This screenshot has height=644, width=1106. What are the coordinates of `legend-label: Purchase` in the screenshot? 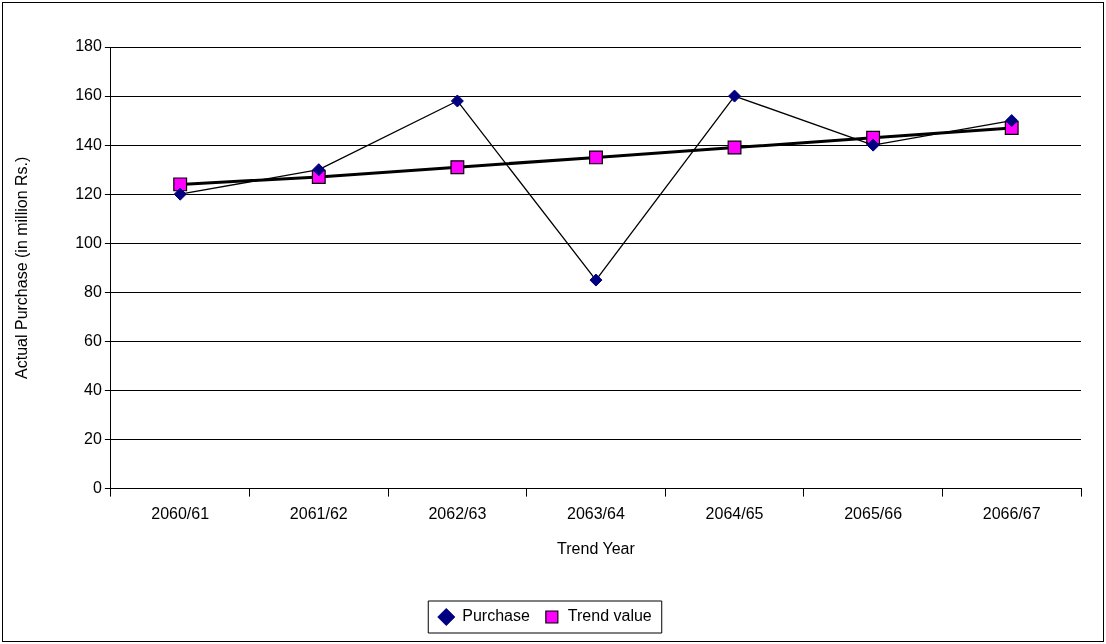 It's located at (496, 616).